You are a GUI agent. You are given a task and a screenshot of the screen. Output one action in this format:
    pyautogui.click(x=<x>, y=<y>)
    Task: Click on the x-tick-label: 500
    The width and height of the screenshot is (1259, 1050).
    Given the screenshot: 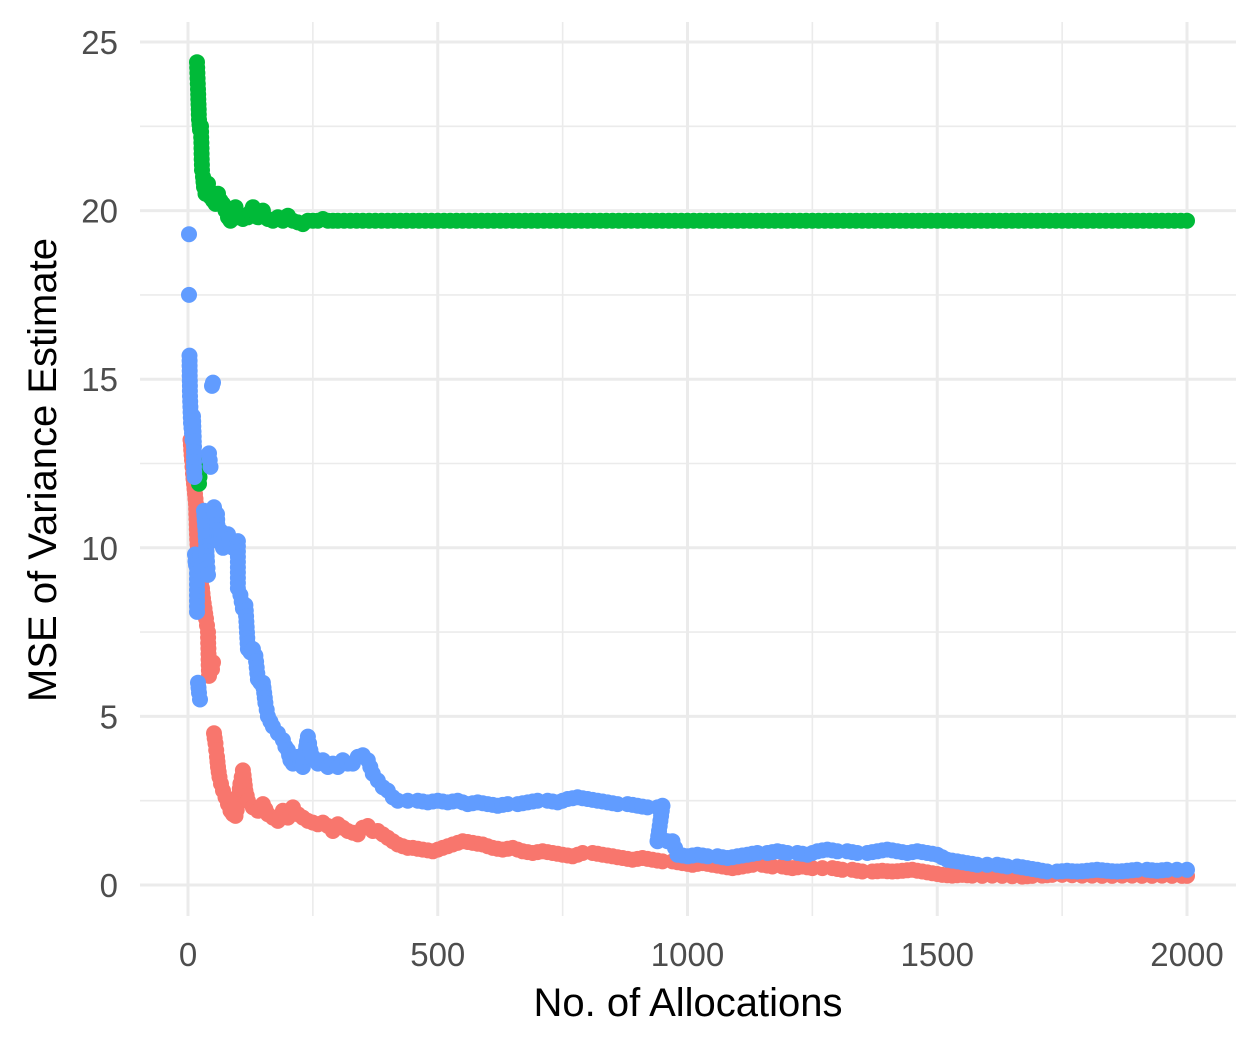 What is the action you would take?
    pyautogui.click(x=437, y=954)
    